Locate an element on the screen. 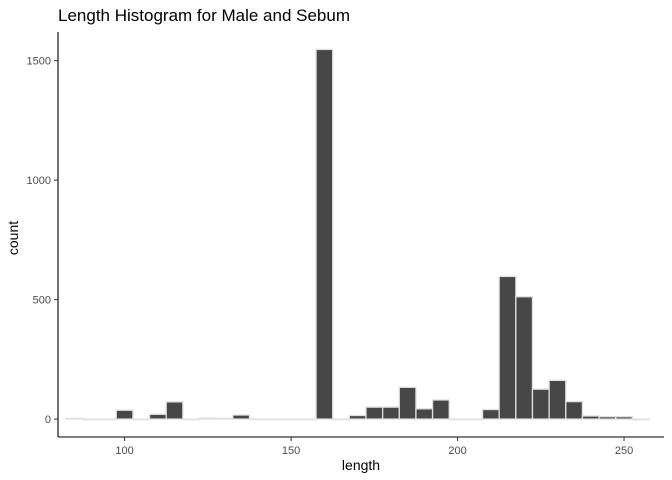  y-tick-label-2: 1000 is located at coordinates (39, 181).